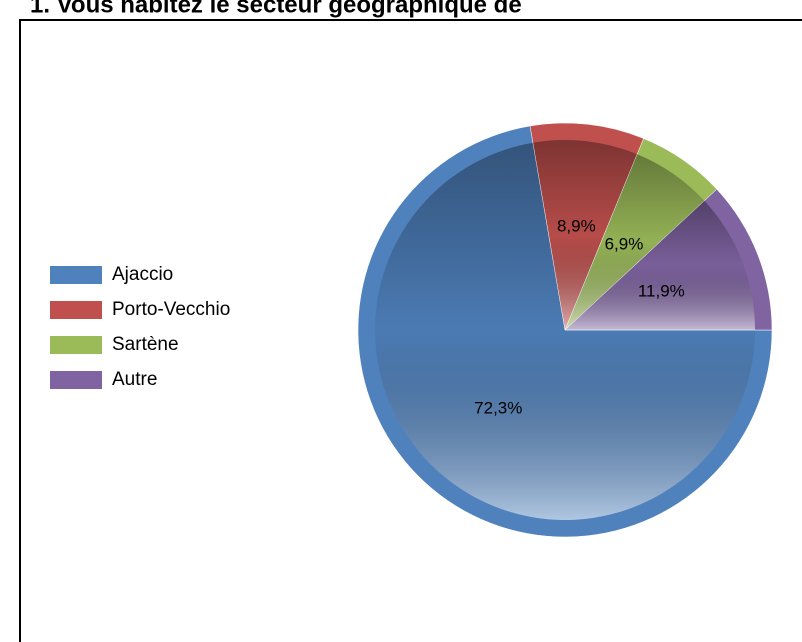  Describe the element at coordinates (498, 408) in the screenshot. I see `data-label: 72,3%` at that location.